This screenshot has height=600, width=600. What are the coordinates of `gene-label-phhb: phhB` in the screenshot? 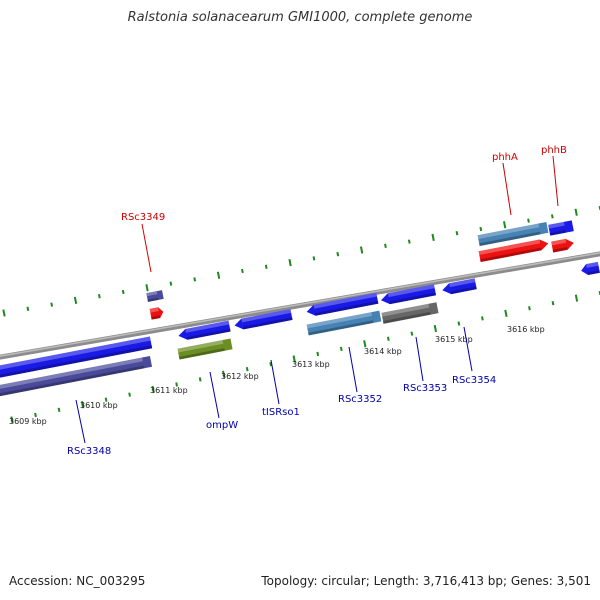 It's located at (554, 150).